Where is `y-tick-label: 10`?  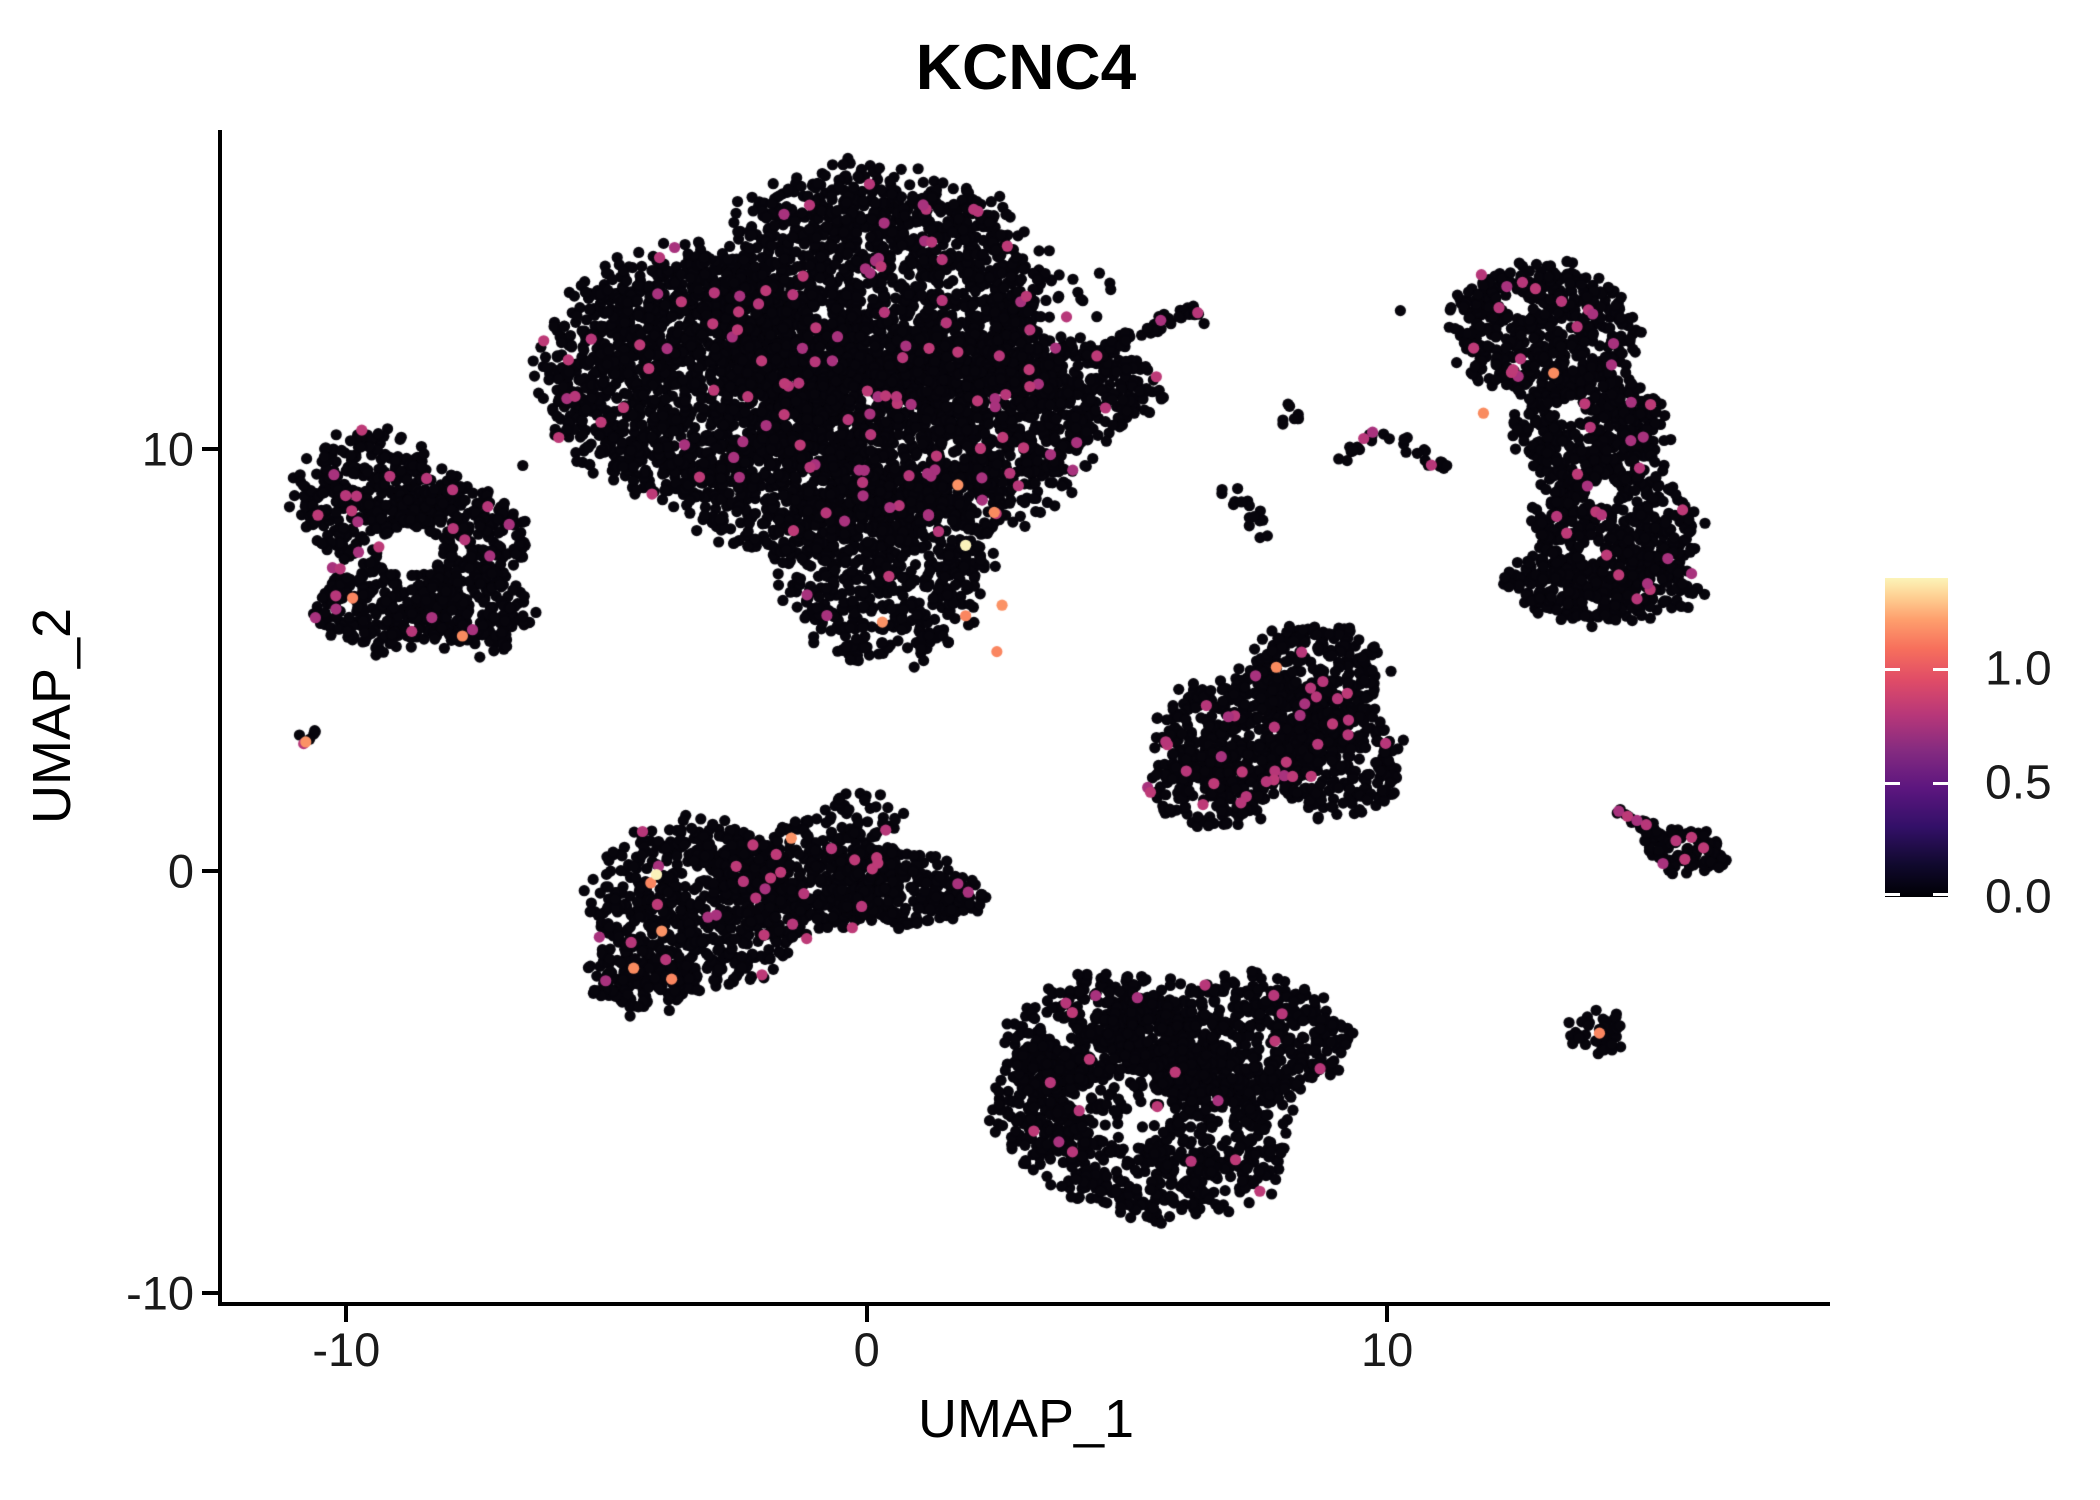
y-tick-label: 10 is located at coordinates (167, 449).